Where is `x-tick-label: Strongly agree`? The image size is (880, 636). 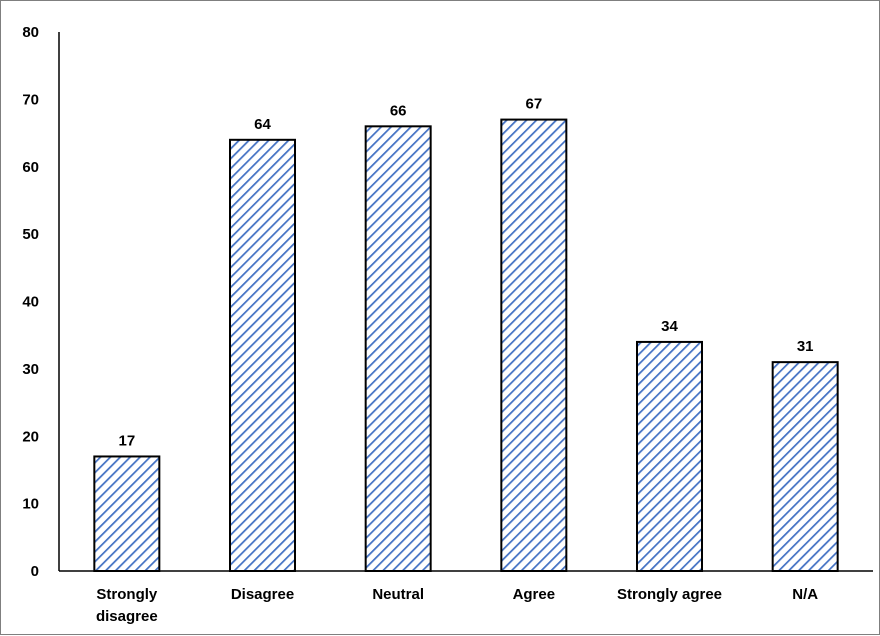
x-tick-label: Strongly agree is located at coordinates (669, 594).